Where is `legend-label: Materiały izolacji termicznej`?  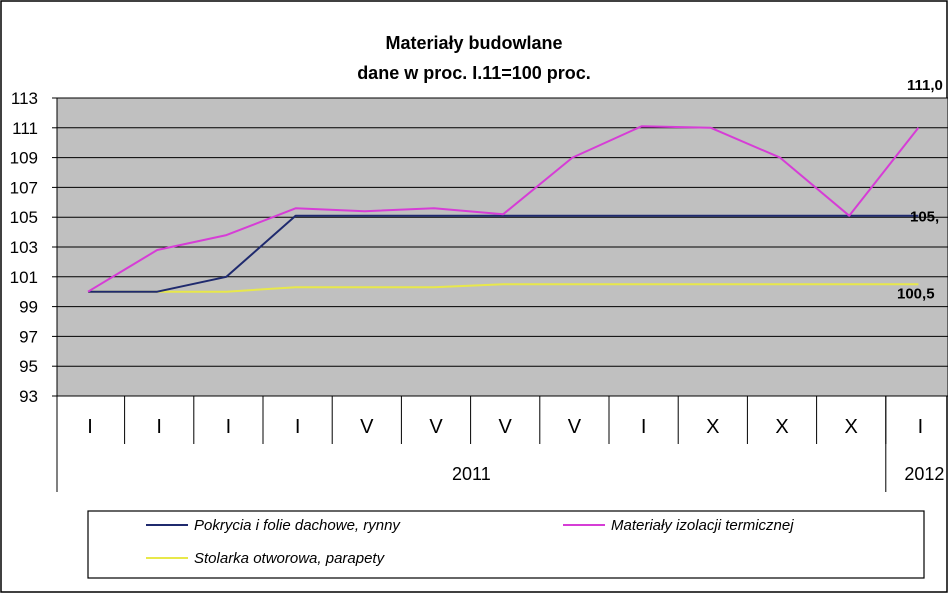
legend-label: Materiały izolacji termicznej is located at coordinates (702, 525).